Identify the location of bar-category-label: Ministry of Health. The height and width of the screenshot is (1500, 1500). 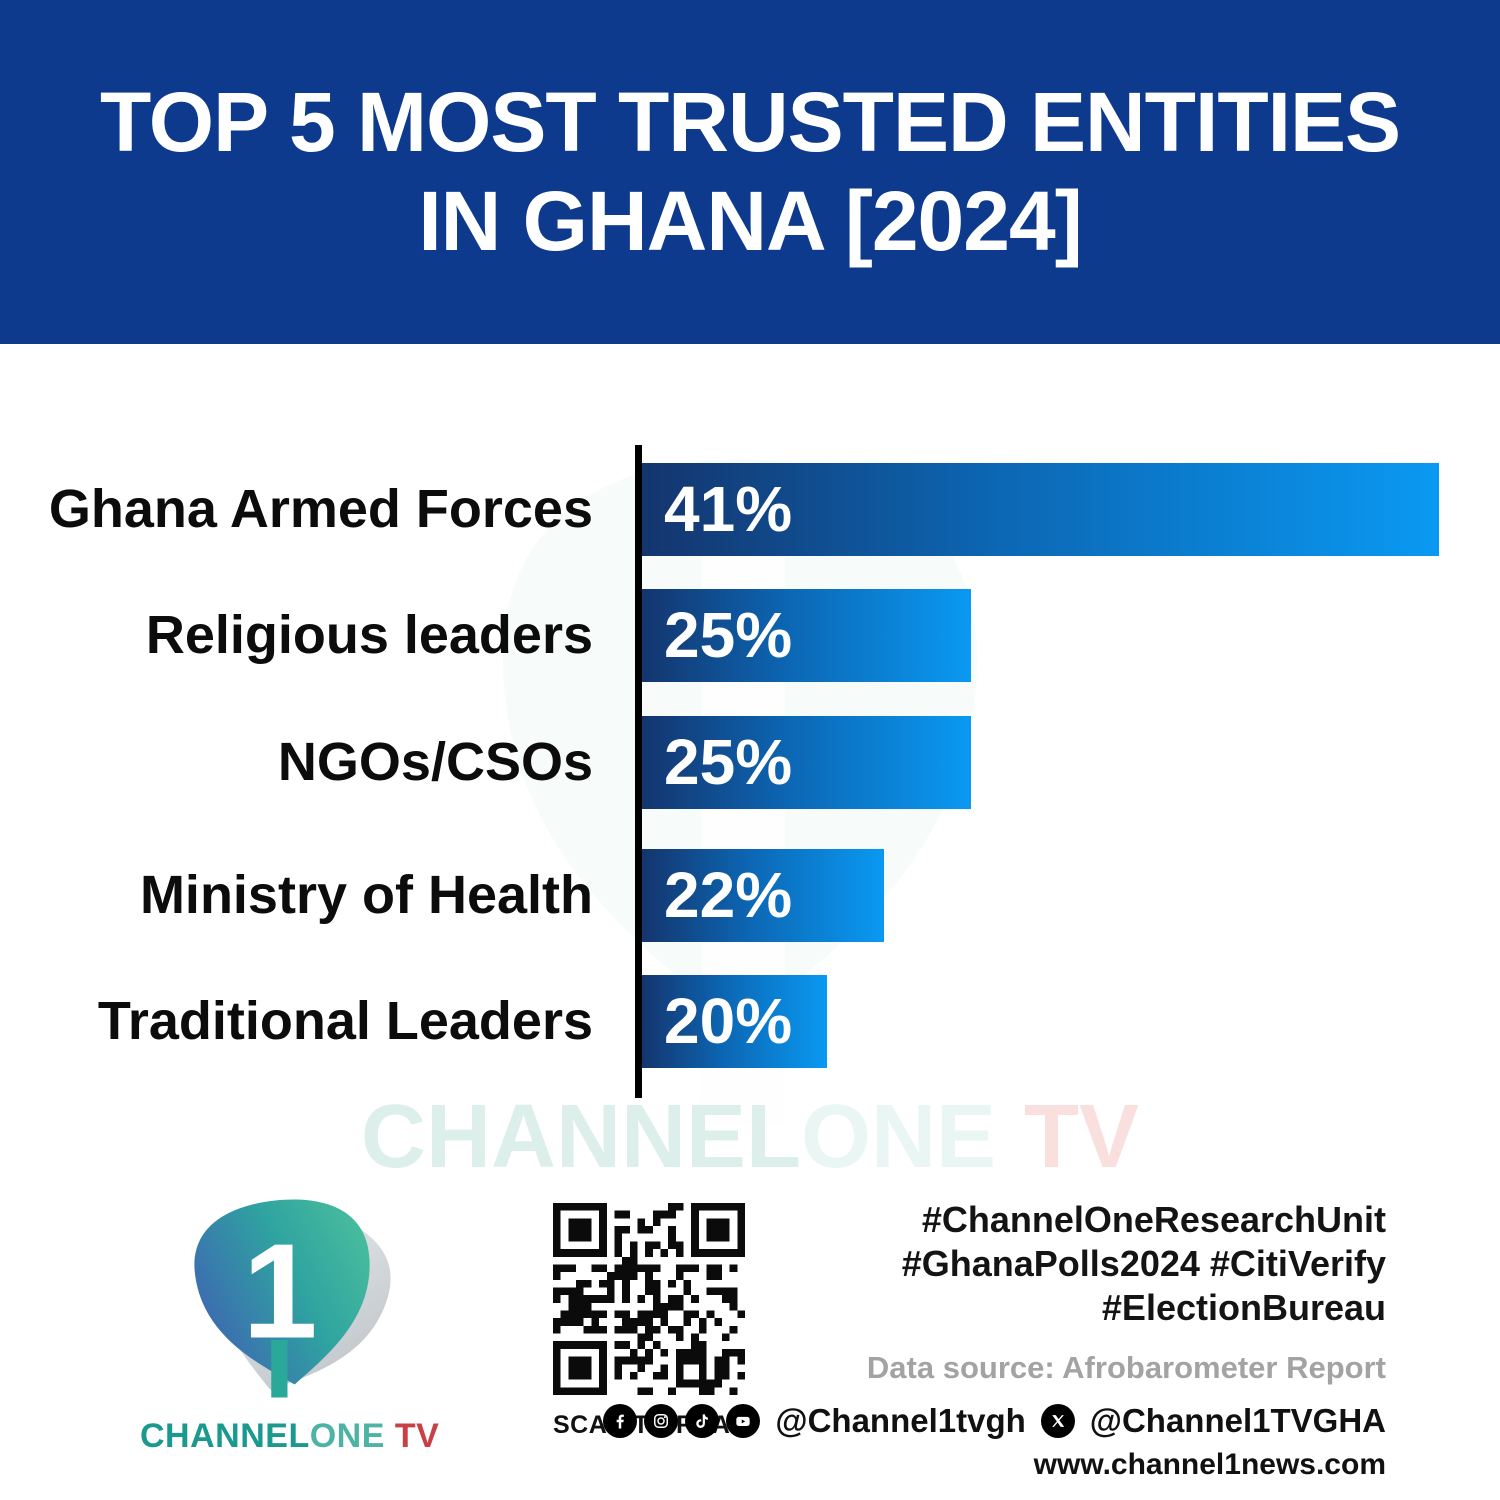
(366, 895).